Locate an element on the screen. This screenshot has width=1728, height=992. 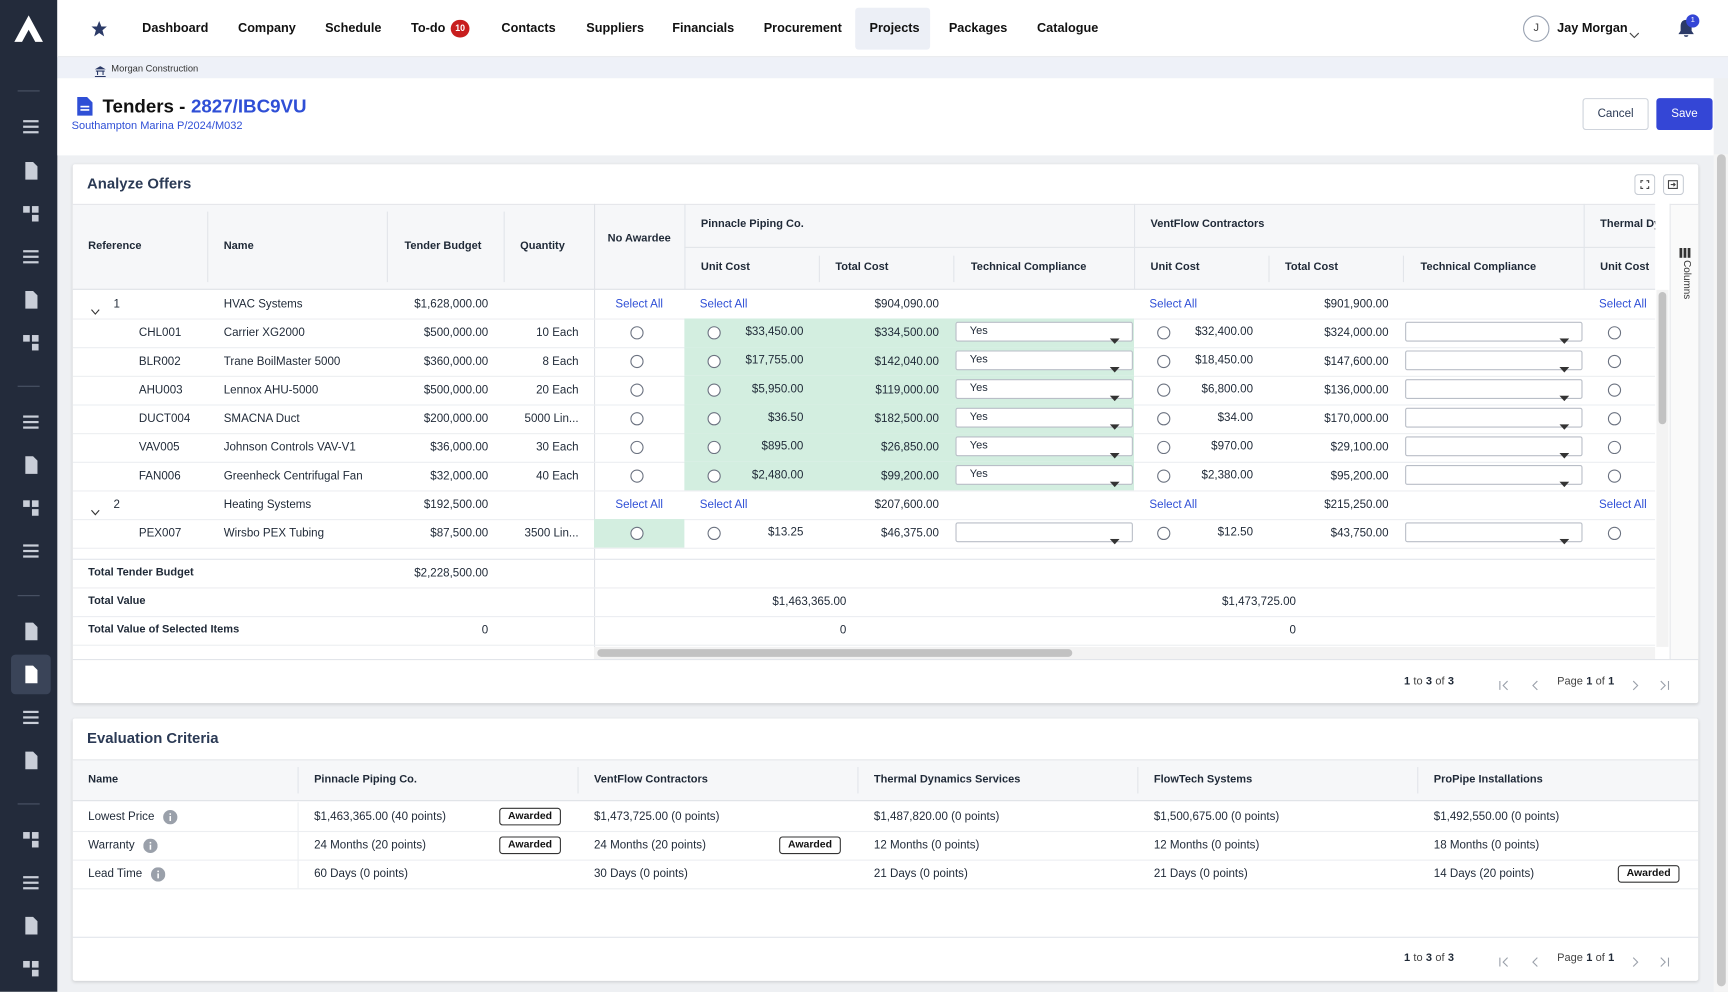
columns-icon is located at coordinates (1685, 251).